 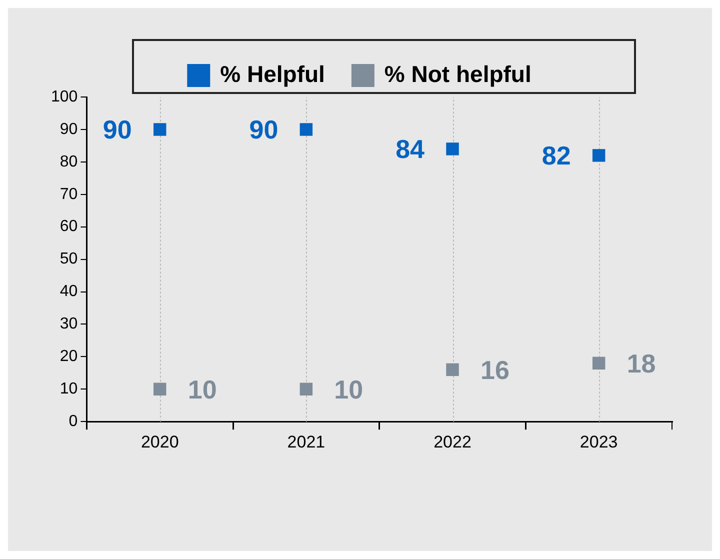 What do you see at coordinates (69, 389) in the screenshot?
I see `y-tick-label: 10` at bounding box center [69, 389].